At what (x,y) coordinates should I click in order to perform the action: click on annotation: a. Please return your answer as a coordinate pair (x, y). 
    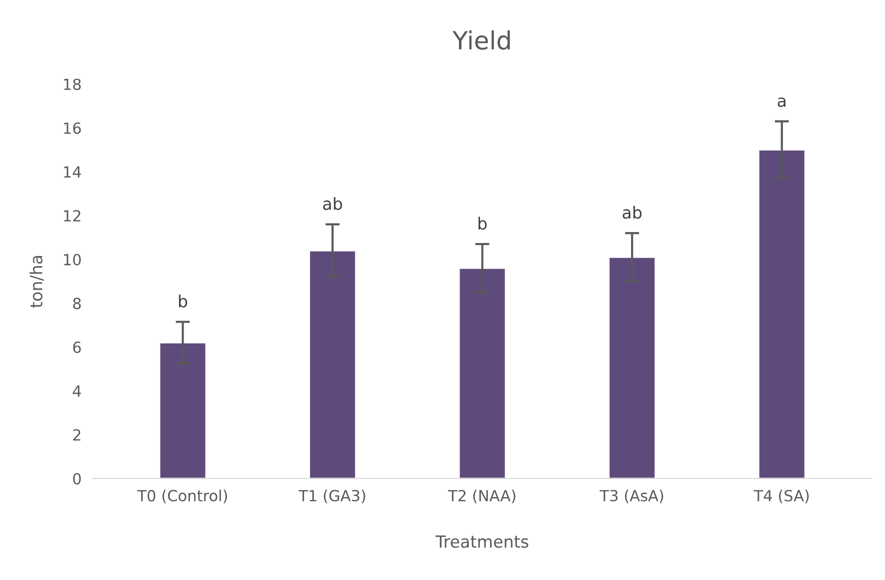
    Looking at the image, I should click on (782, 102).